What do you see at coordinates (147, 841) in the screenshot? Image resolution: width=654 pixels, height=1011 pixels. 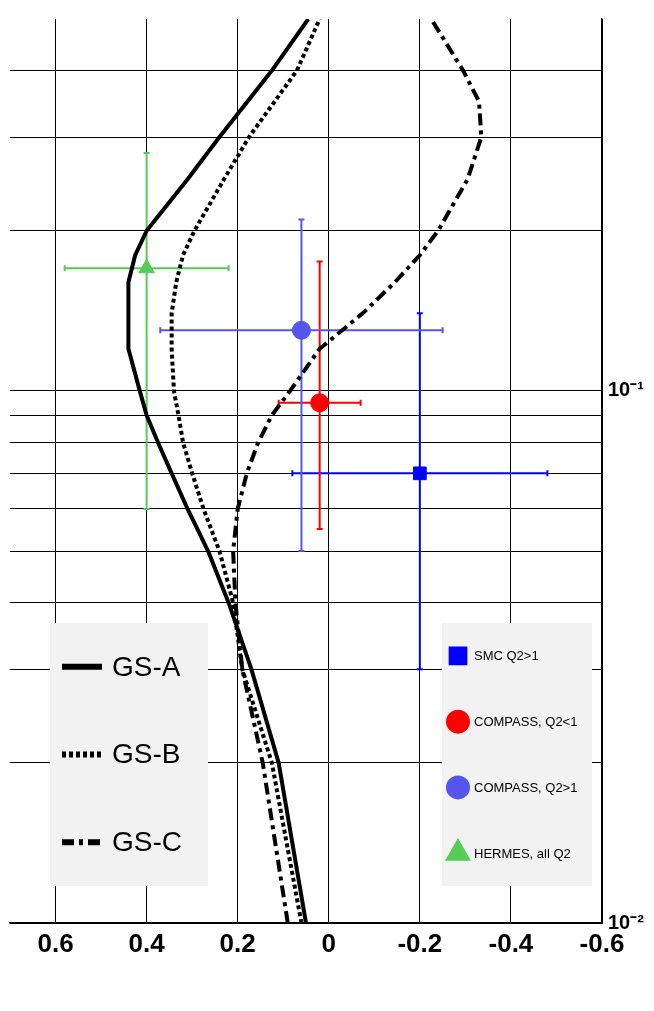 I see `legend-label: GS-C` at bounding box center [147, 841].